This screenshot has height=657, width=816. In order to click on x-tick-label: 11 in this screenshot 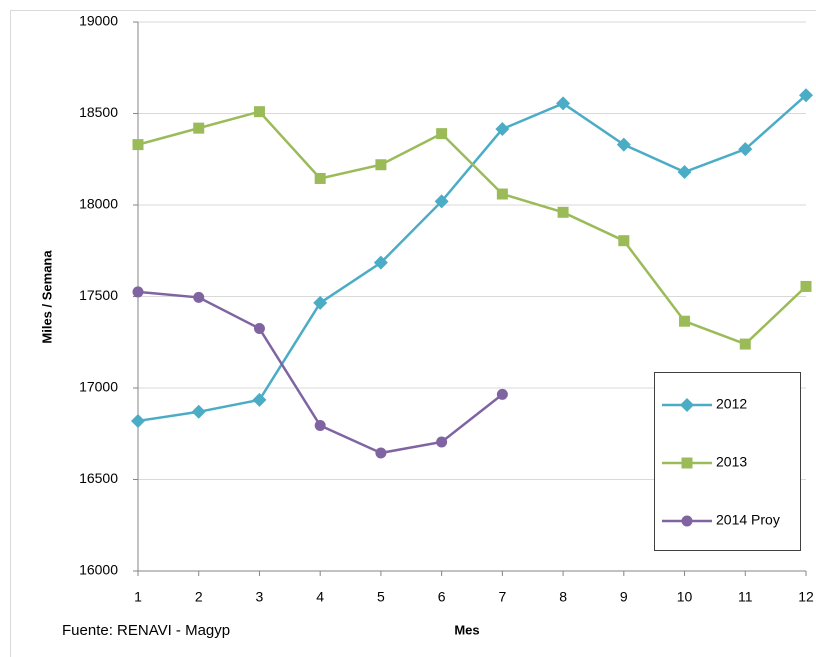, I will do `click(745, 597)`.